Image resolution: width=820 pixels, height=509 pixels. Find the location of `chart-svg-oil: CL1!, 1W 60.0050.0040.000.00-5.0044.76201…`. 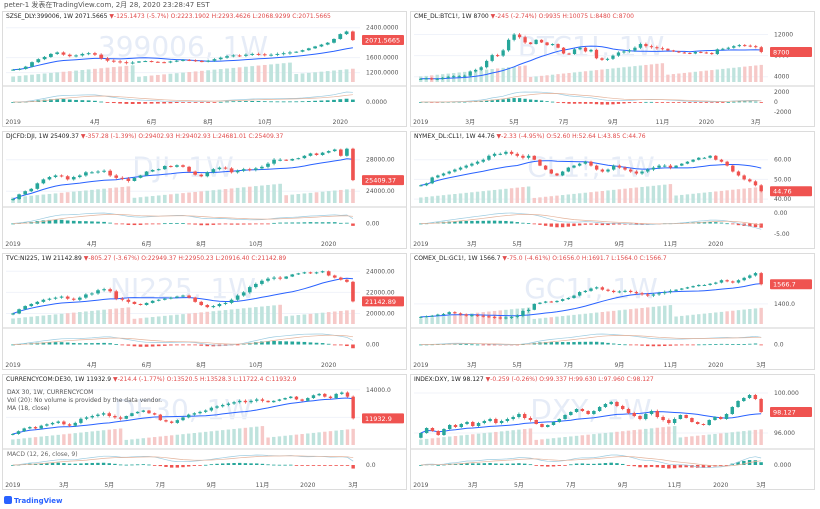

chart-svg-oil: CL1!, 1W 60.0050.0040.000.00-5.0044.76201… is located at coordinates (613, 190).